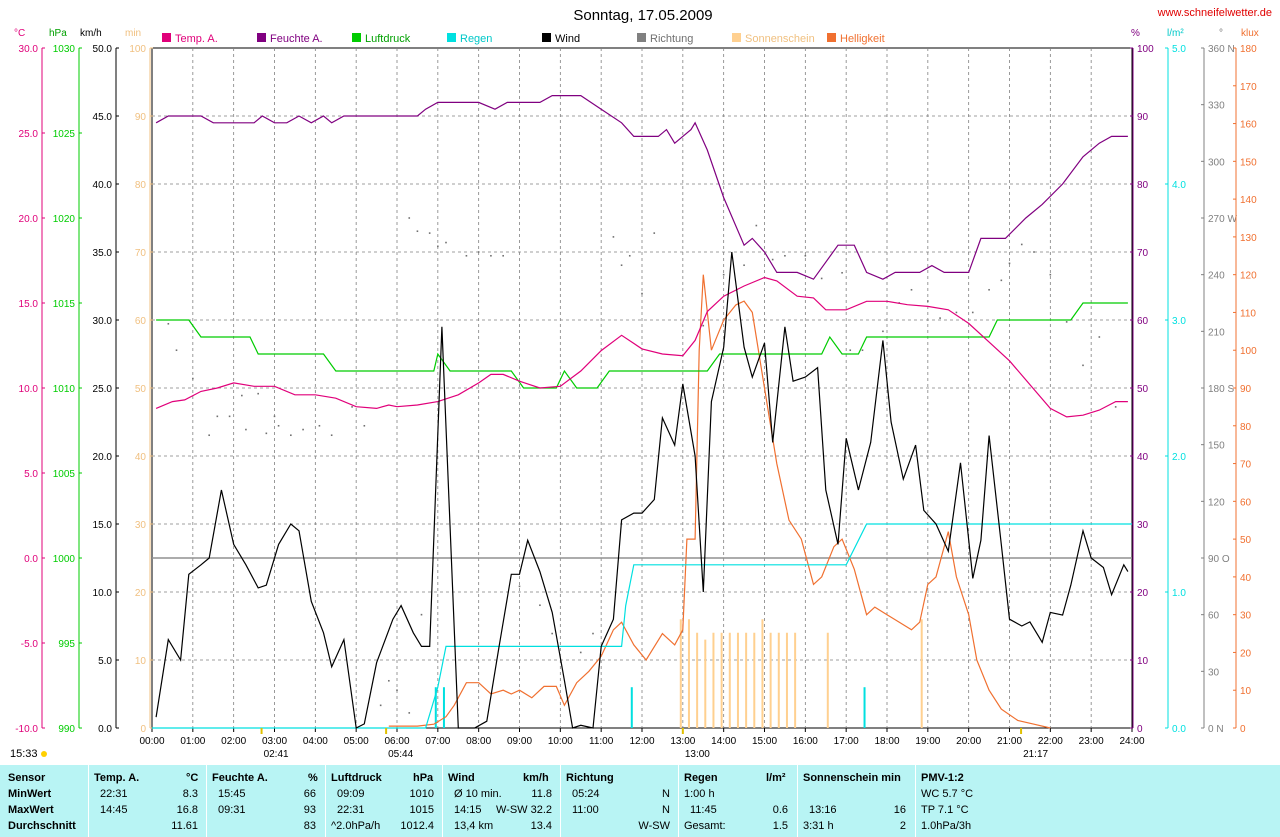 The image size is (1280, 837). I want to click on stats-avg-press-val: 1012.4, so click(417, 826).